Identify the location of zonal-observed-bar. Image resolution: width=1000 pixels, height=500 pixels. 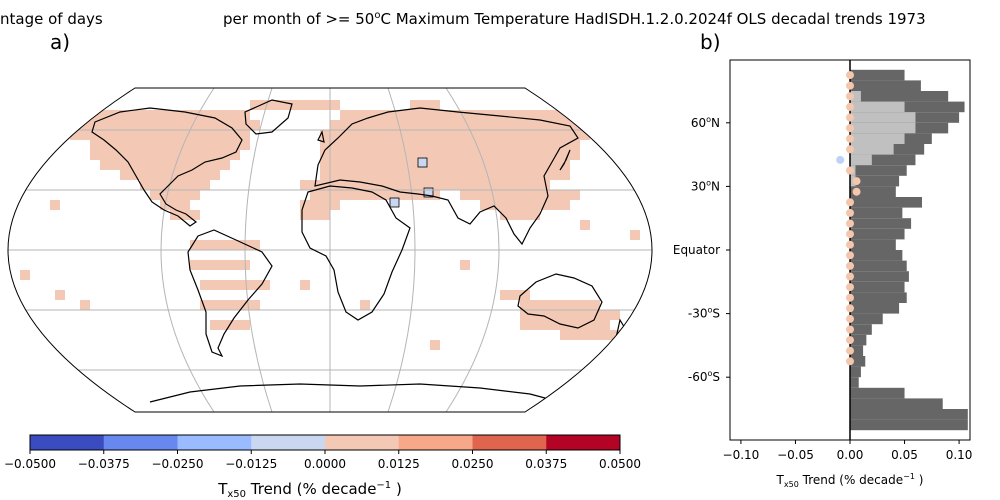
(861, 160).